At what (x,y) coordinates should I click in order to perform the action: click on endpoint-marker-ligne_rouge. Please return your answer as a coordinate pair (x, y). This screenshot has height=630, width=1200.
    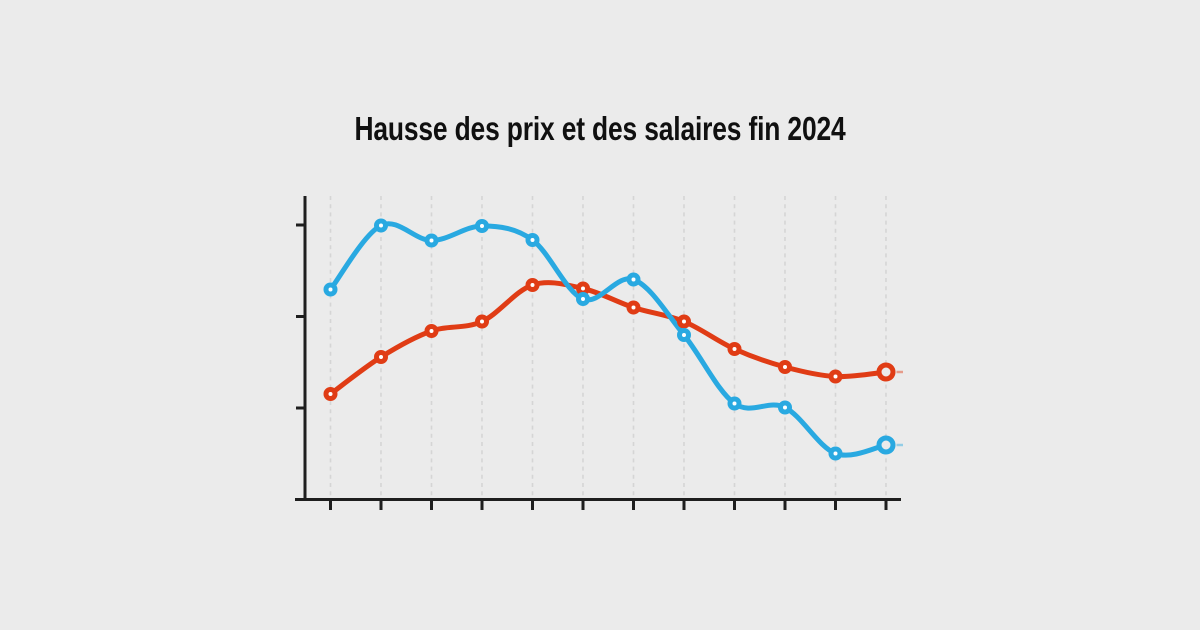
    Looking at the image, I should click on (886, 372).